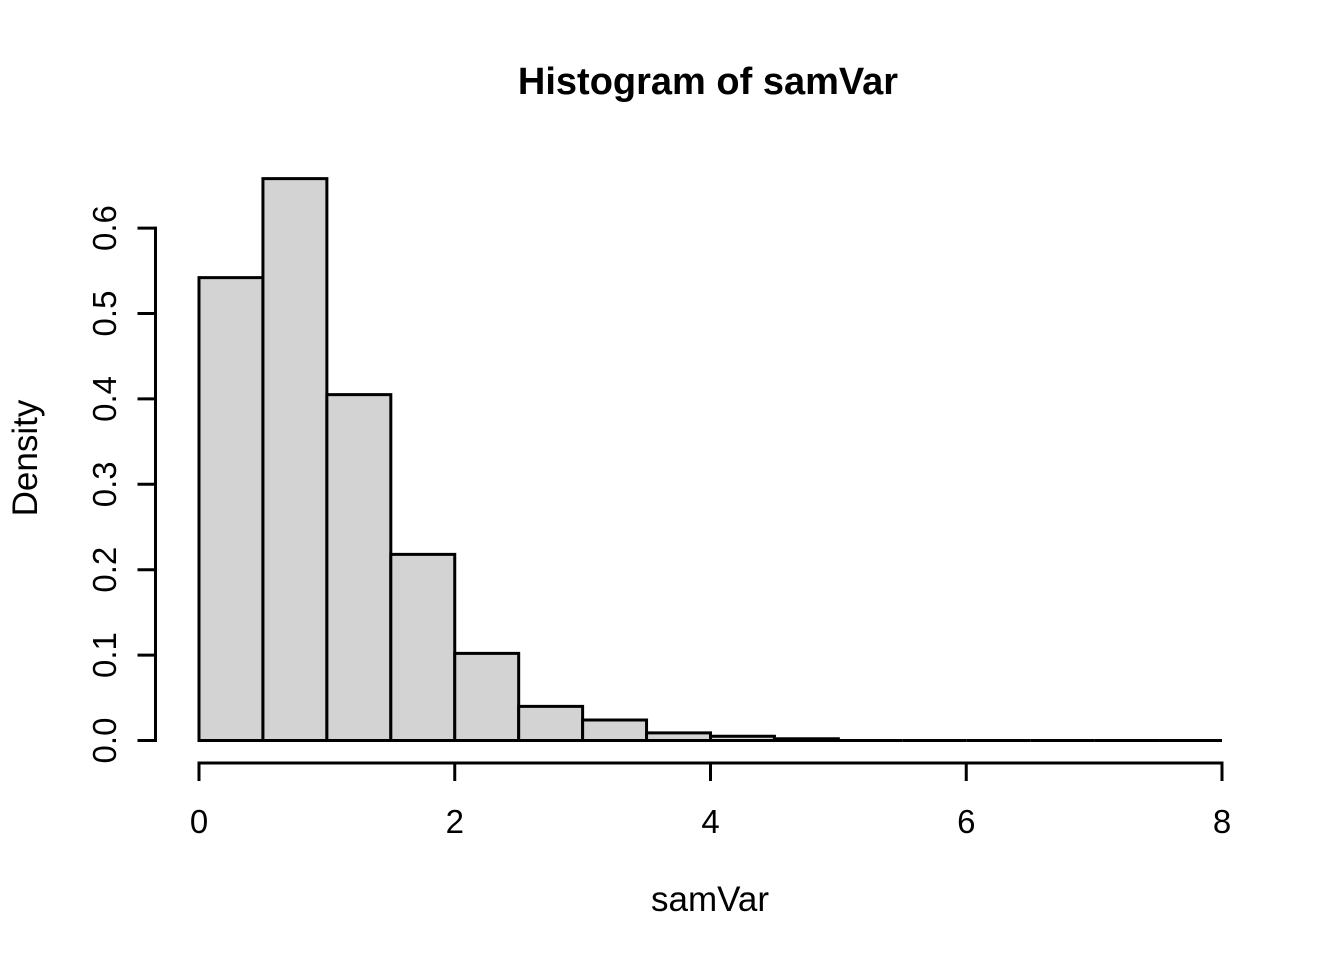  What do you see at coordinates (104, 399) in the screenshot?
I see `y-tick-label: 0.4` at bounding box center [104, 399].